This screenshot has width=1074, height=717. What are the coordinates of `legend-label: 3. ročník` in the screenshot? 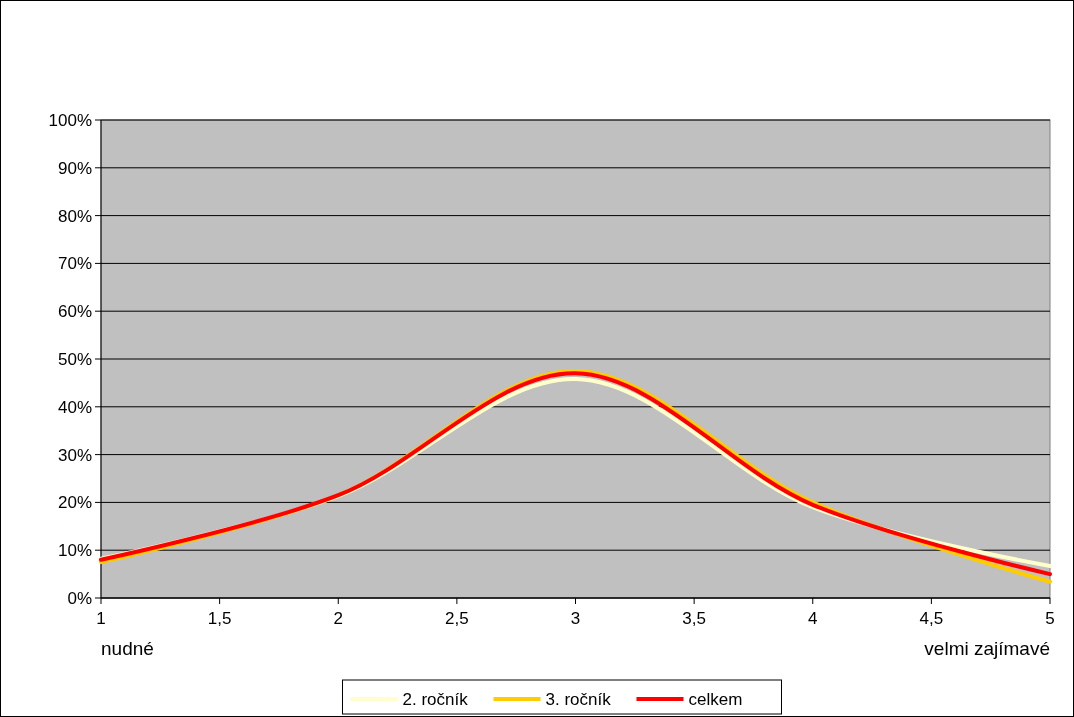 It's located at (578, 699).